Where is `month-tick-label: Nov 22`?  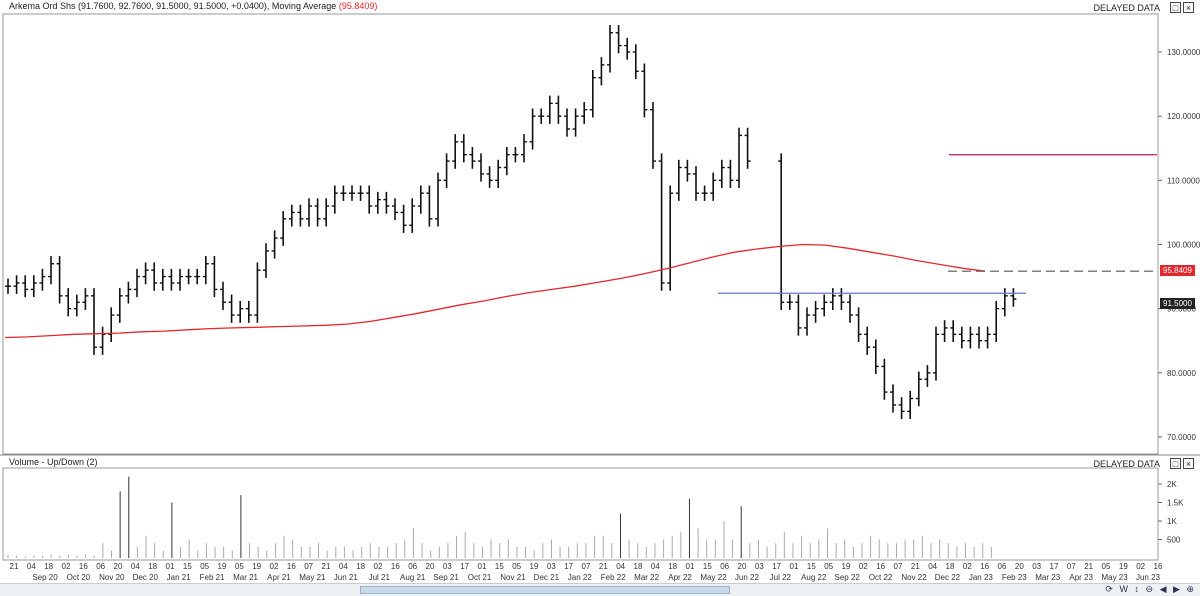
month-tick-label: Nov 22 is located at coordinates (914, 577).